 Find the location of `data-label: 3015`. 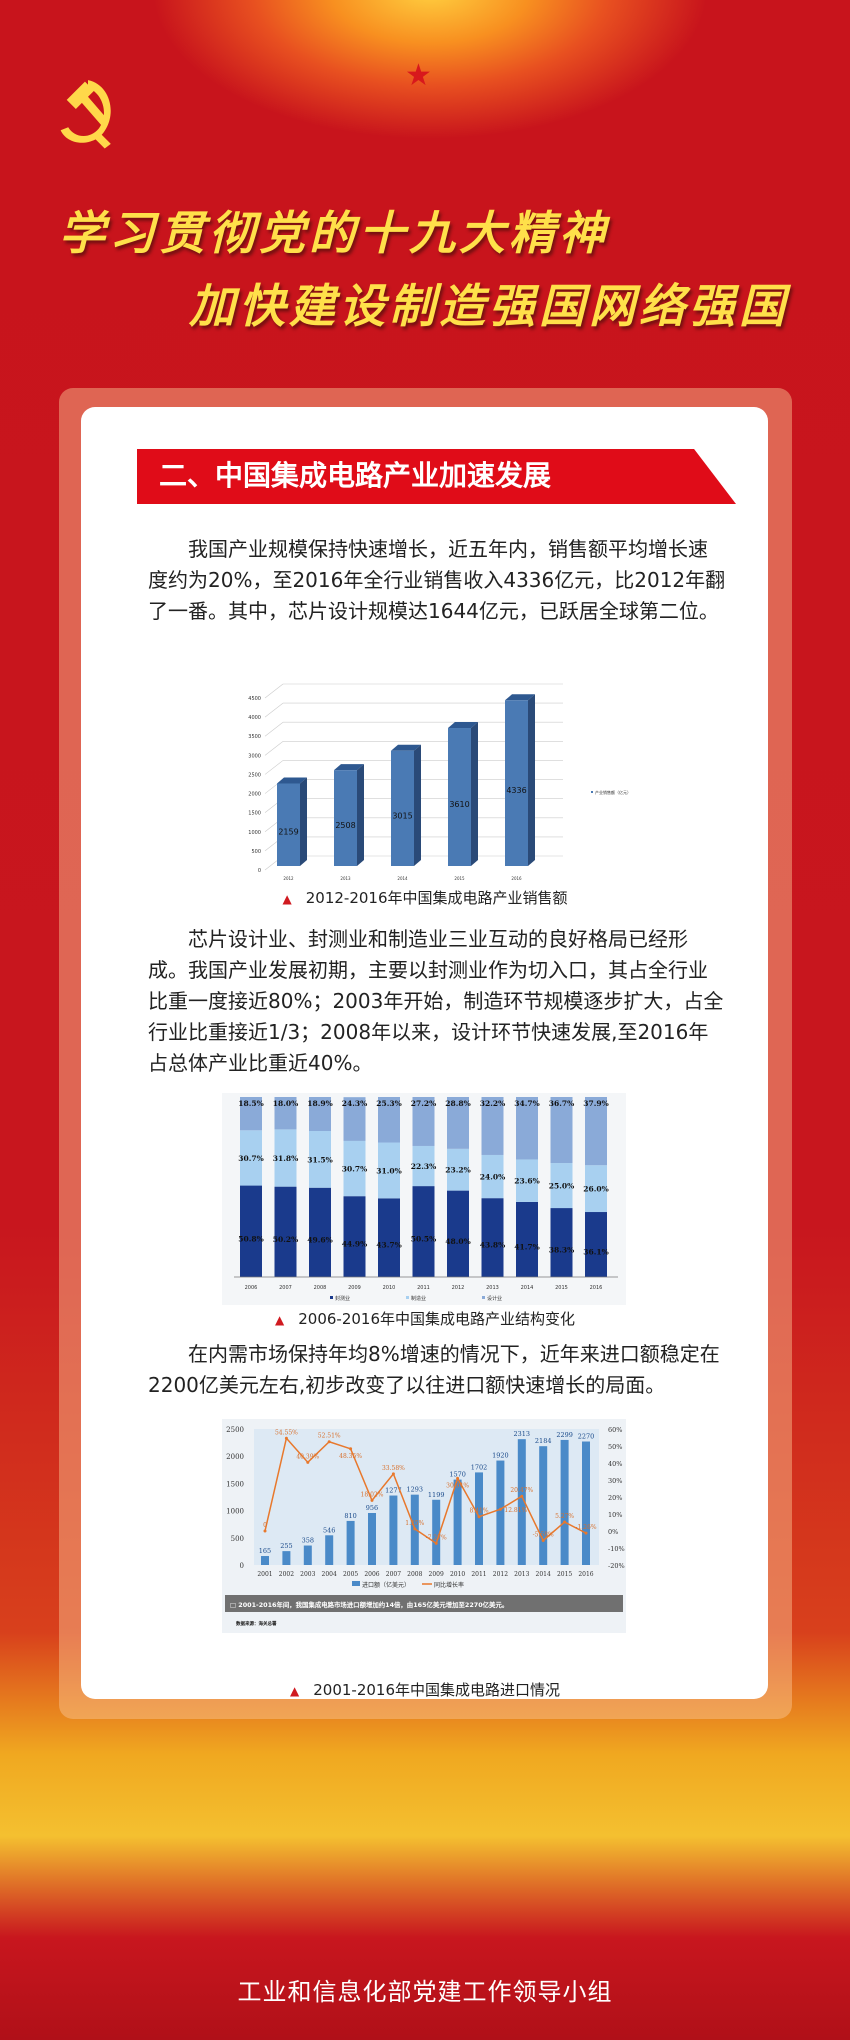

data-label: 3015 is located at coordinates (402, 815).